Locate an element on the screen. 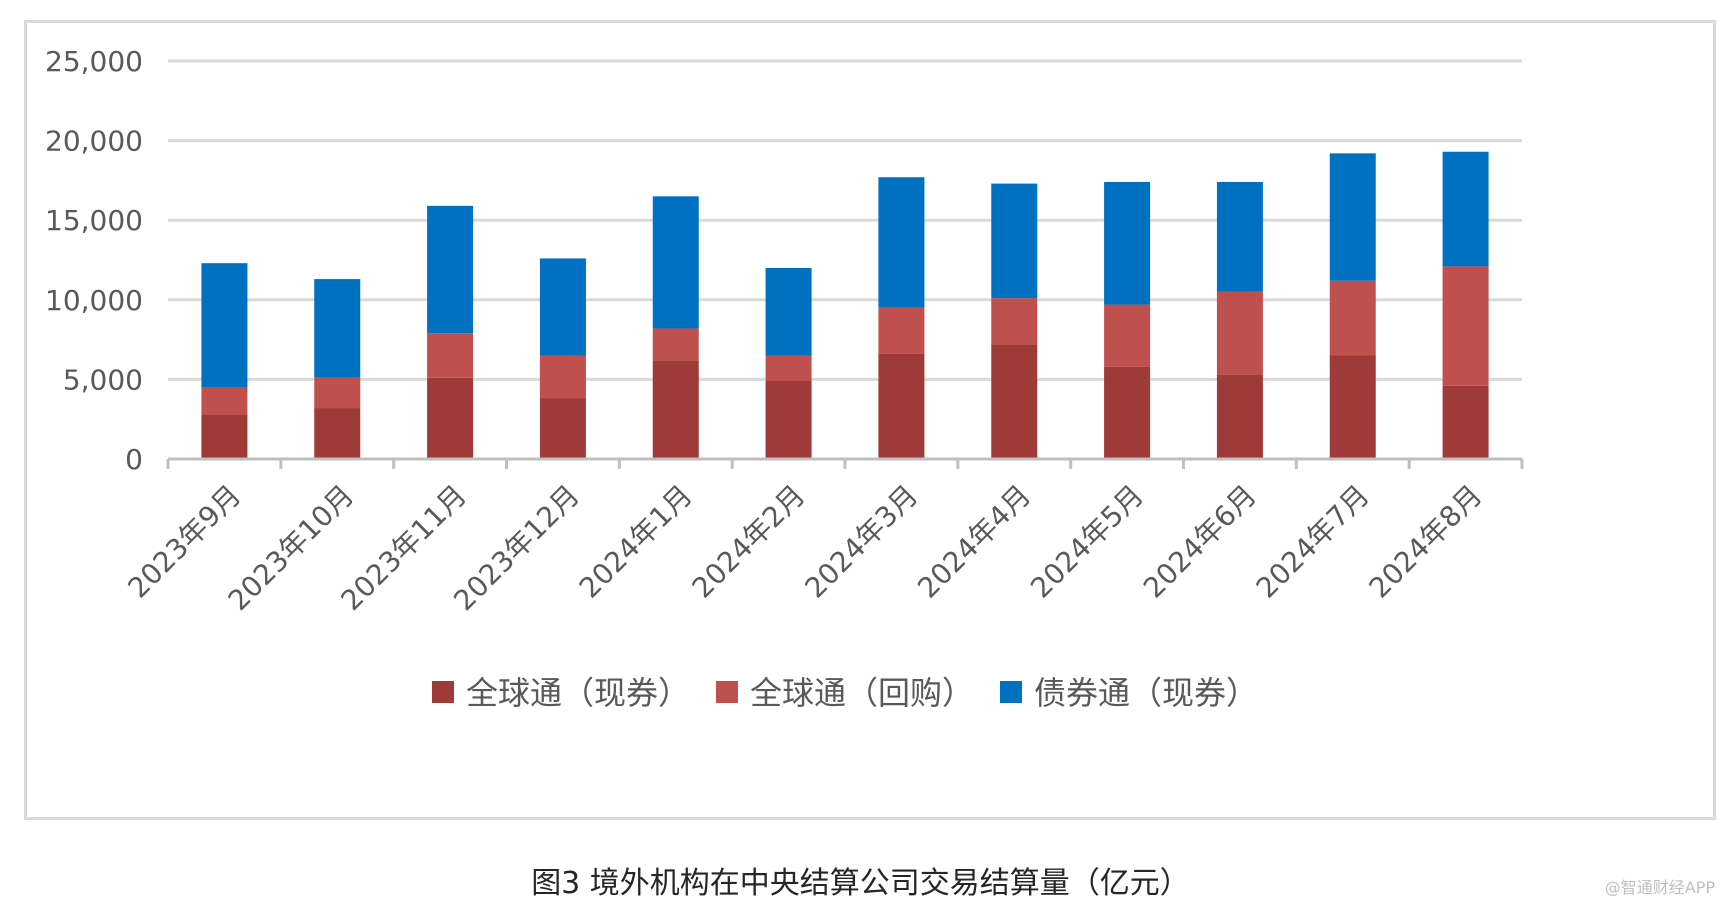  legend-label: 债券通（现券） is located at coordinates (1146, 693).